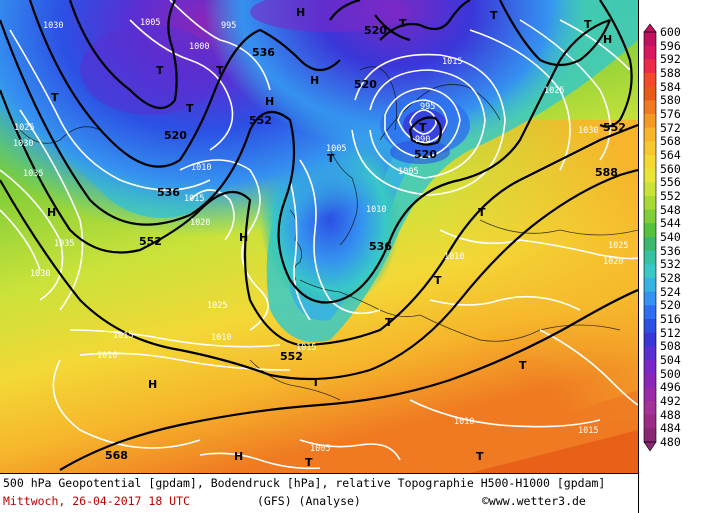 The height and width of the screenshot is (513, 704). Describe the element at coordinates (670, 291) in the screenshot. I see `colorbar-tick-label: 524` at that location.